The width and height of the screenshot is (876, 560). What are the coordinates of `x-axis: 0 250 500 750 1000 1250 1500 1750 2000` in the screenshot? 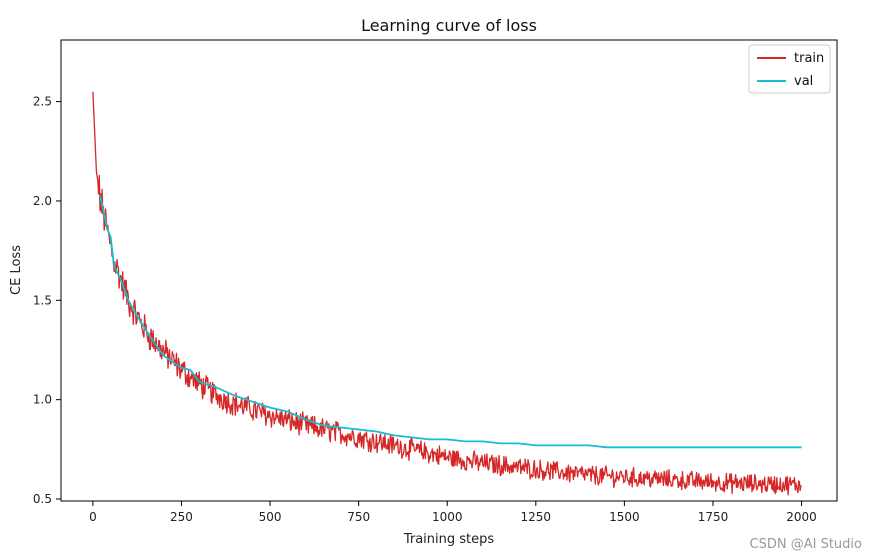 It's located at (453, 512).